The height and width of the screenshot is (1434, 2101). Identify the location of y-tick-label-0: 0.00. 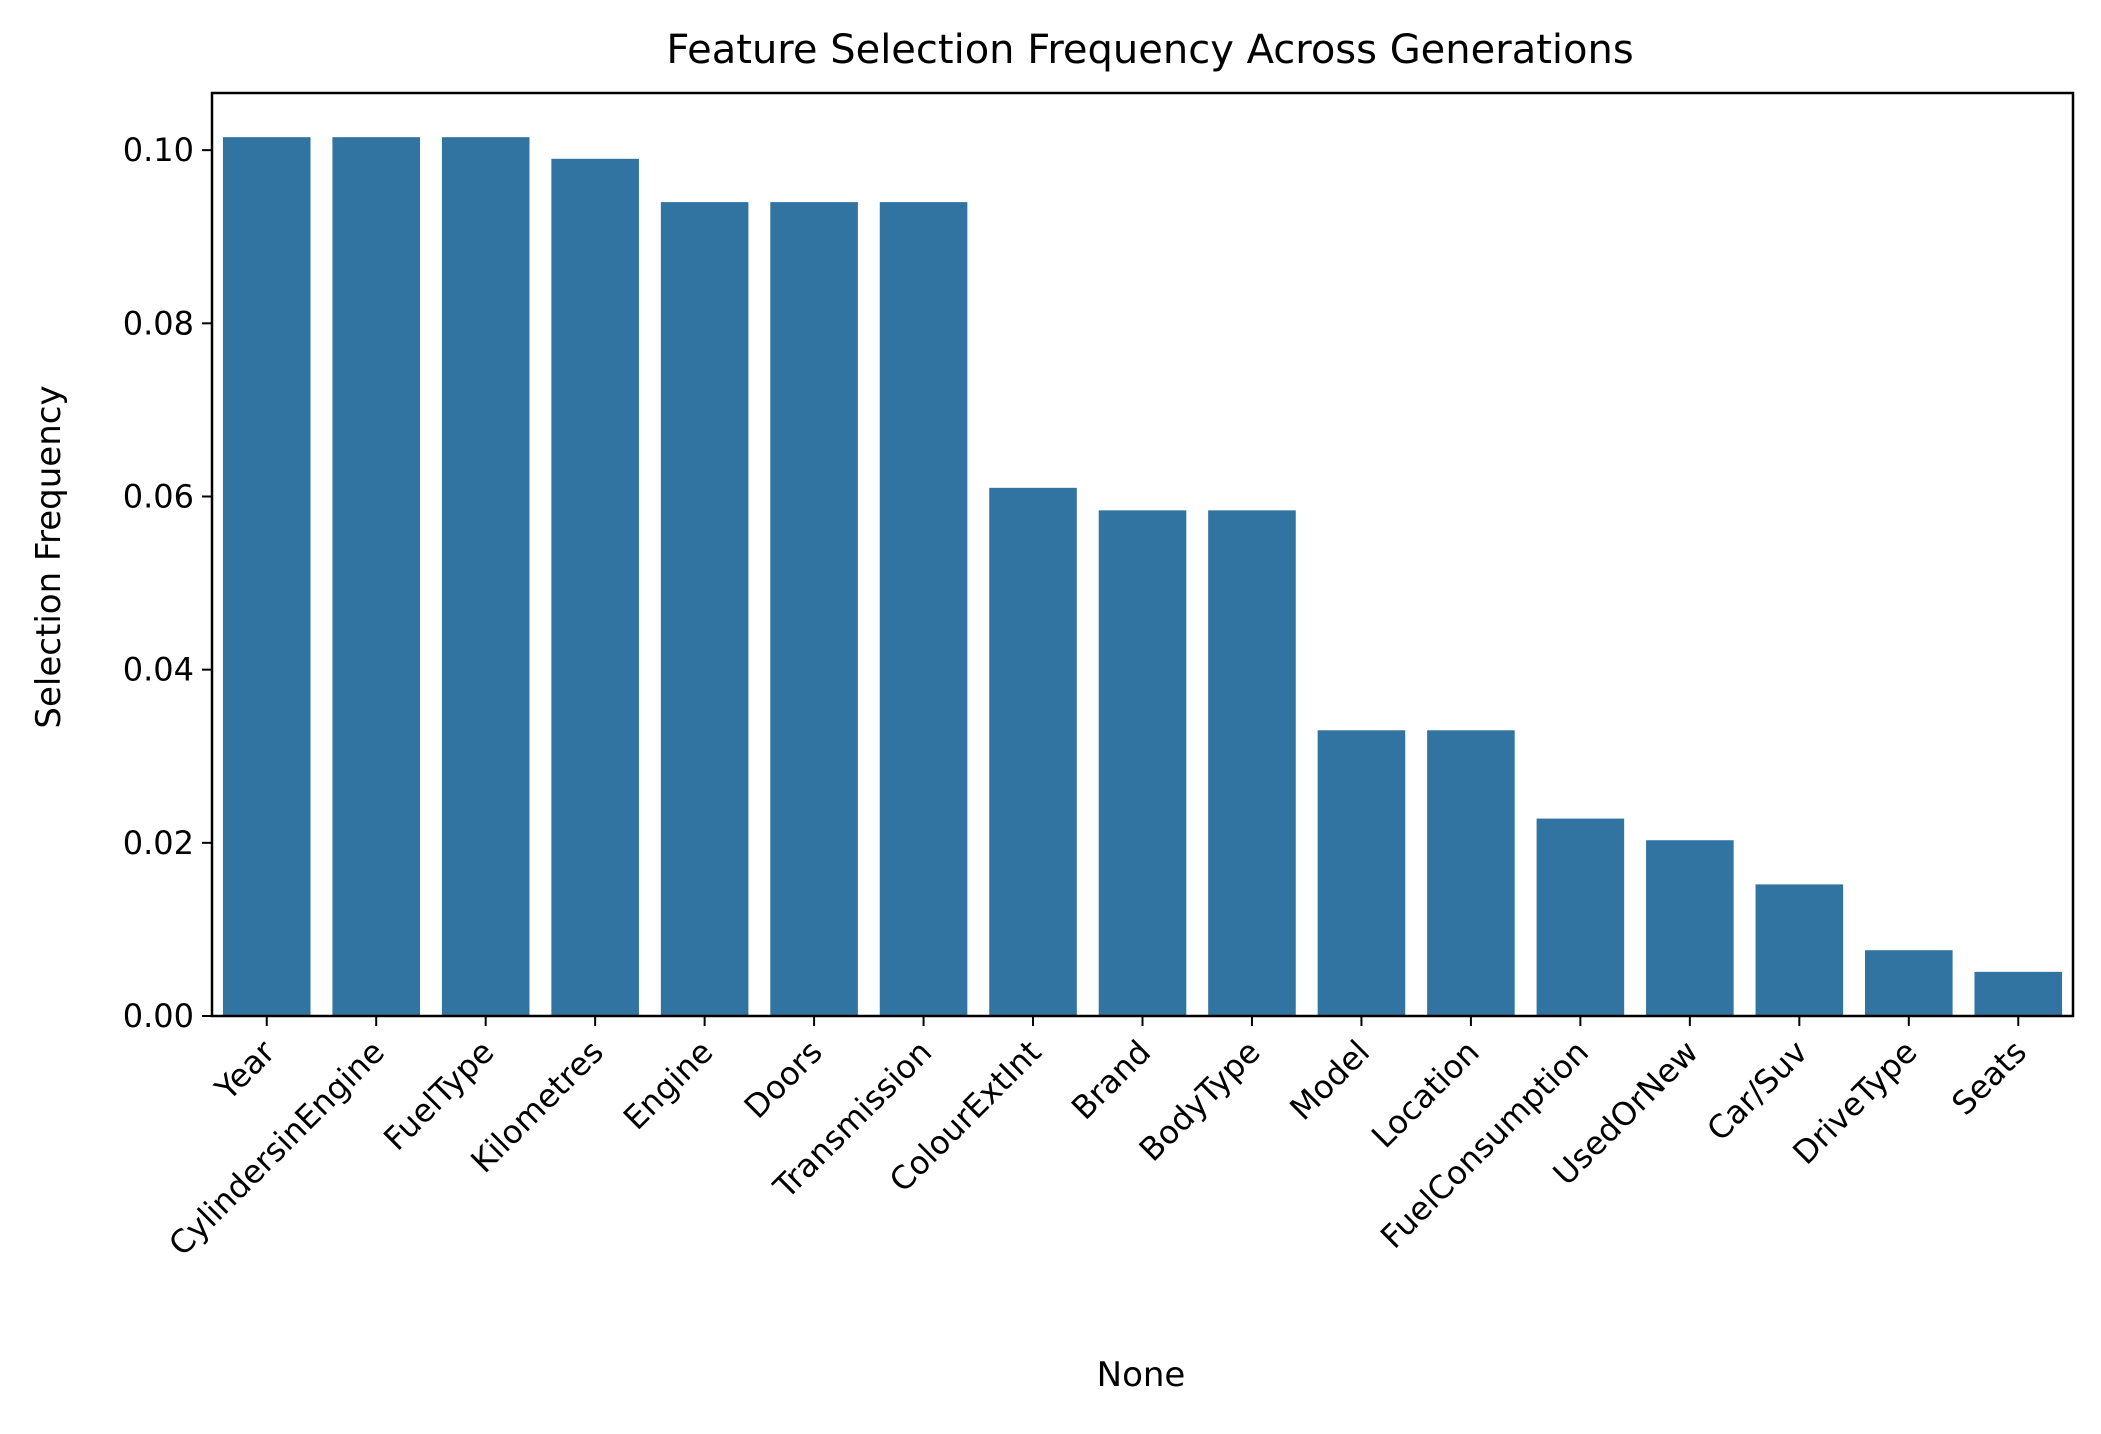
(158, 1016).